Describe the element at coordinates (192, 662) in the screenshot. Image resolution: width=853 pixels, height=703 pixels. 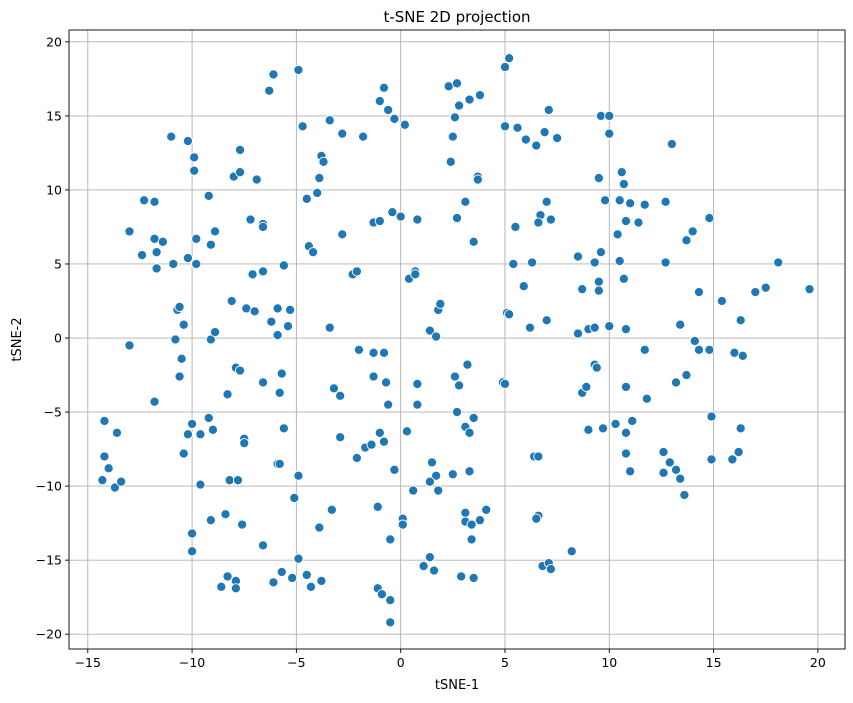
I see `x-tick-label: −10` at that location.